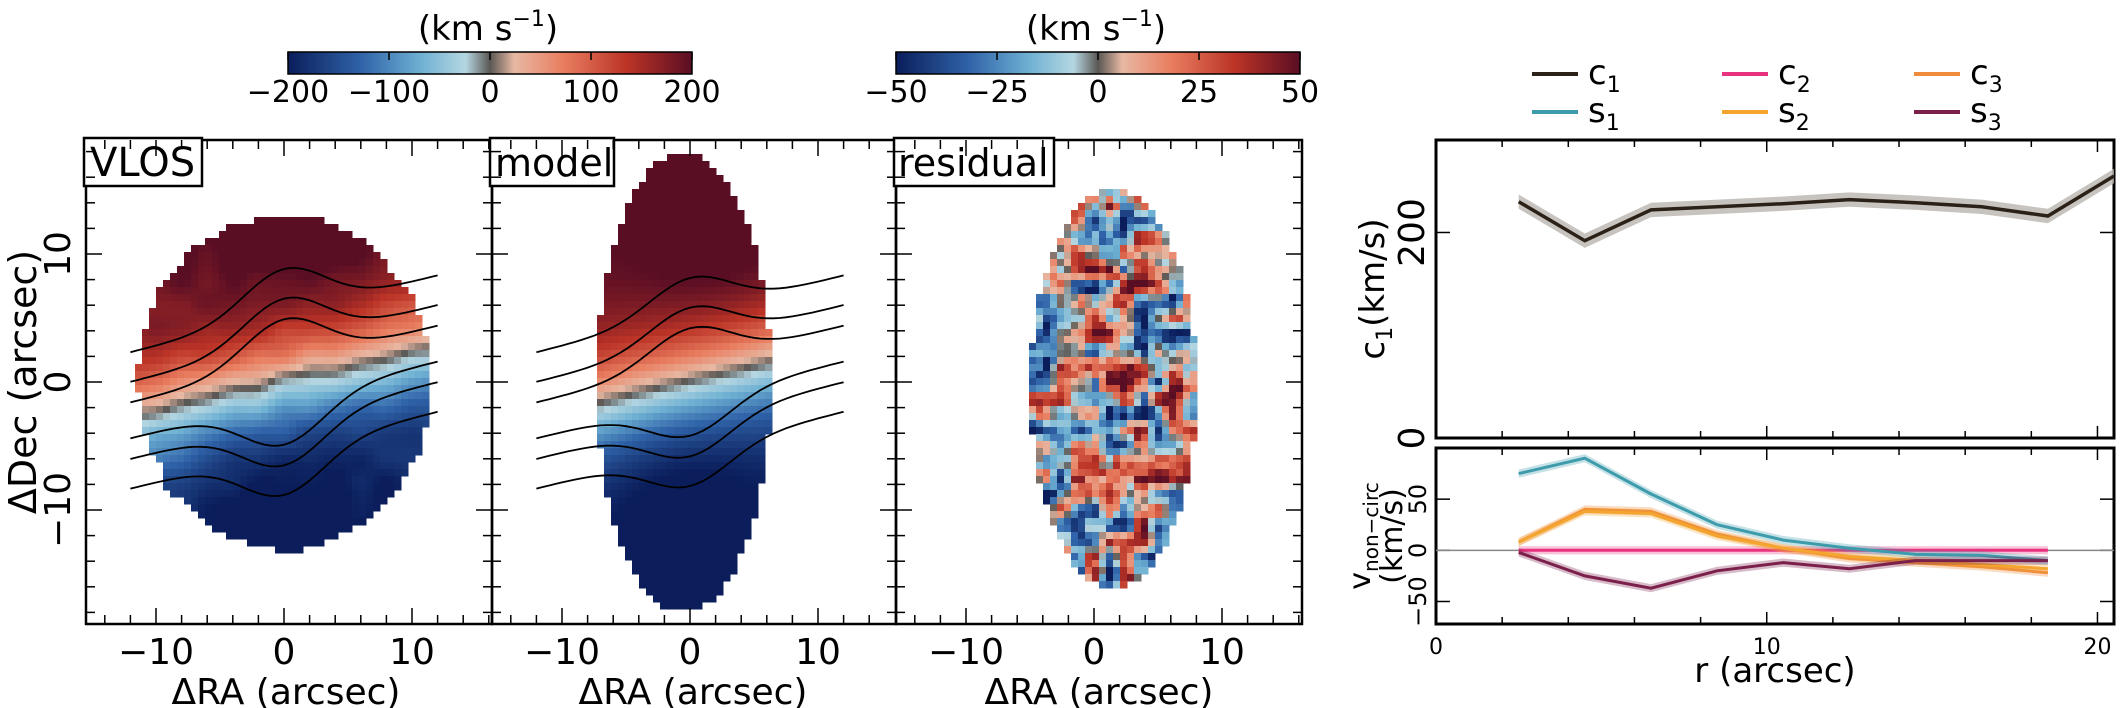  I want to click on map-panel-observed: VLOS, so click(288, 381).